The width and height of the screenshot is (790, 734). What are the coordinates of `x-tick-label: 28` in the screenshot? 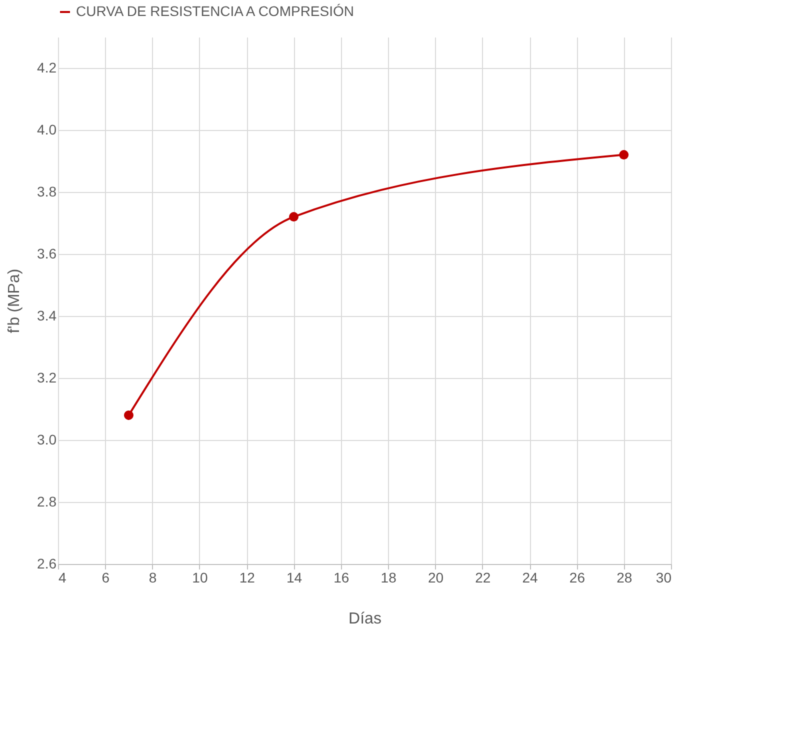 It's located at (624, 578).